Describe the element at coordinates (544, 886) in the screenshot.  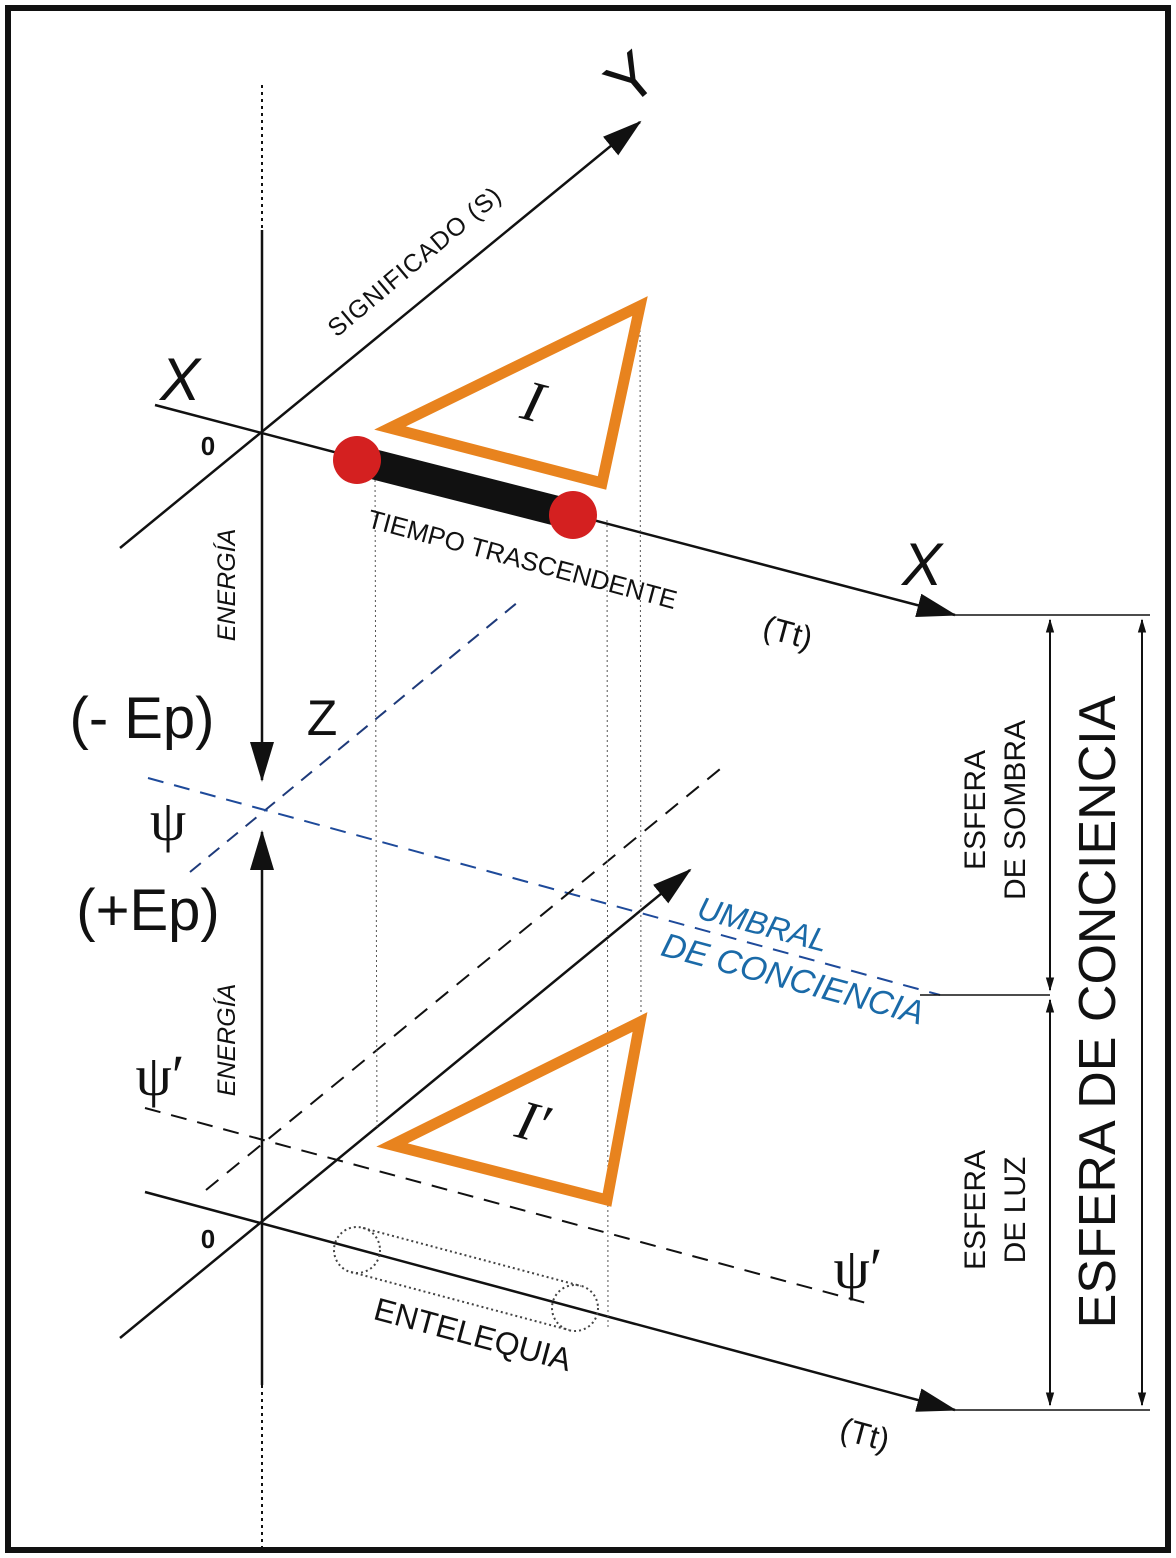
I see `umbral-line` at that location.